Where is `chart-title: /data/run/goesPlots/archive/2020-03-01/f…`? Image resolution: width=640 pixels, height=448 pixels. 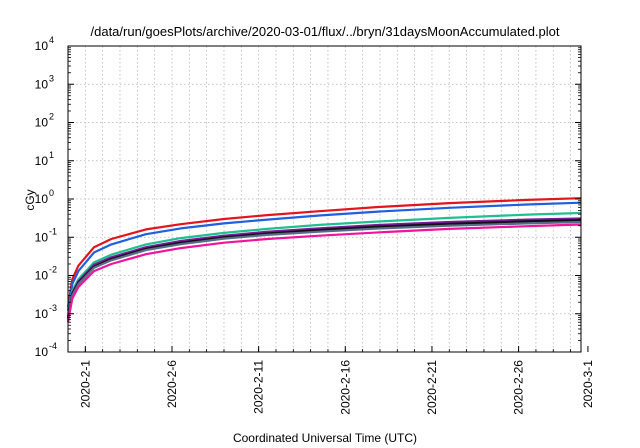
chart-title: /data/run/goesPlots/archive/2020-03-01/f… is located at coordinates (325, 31).